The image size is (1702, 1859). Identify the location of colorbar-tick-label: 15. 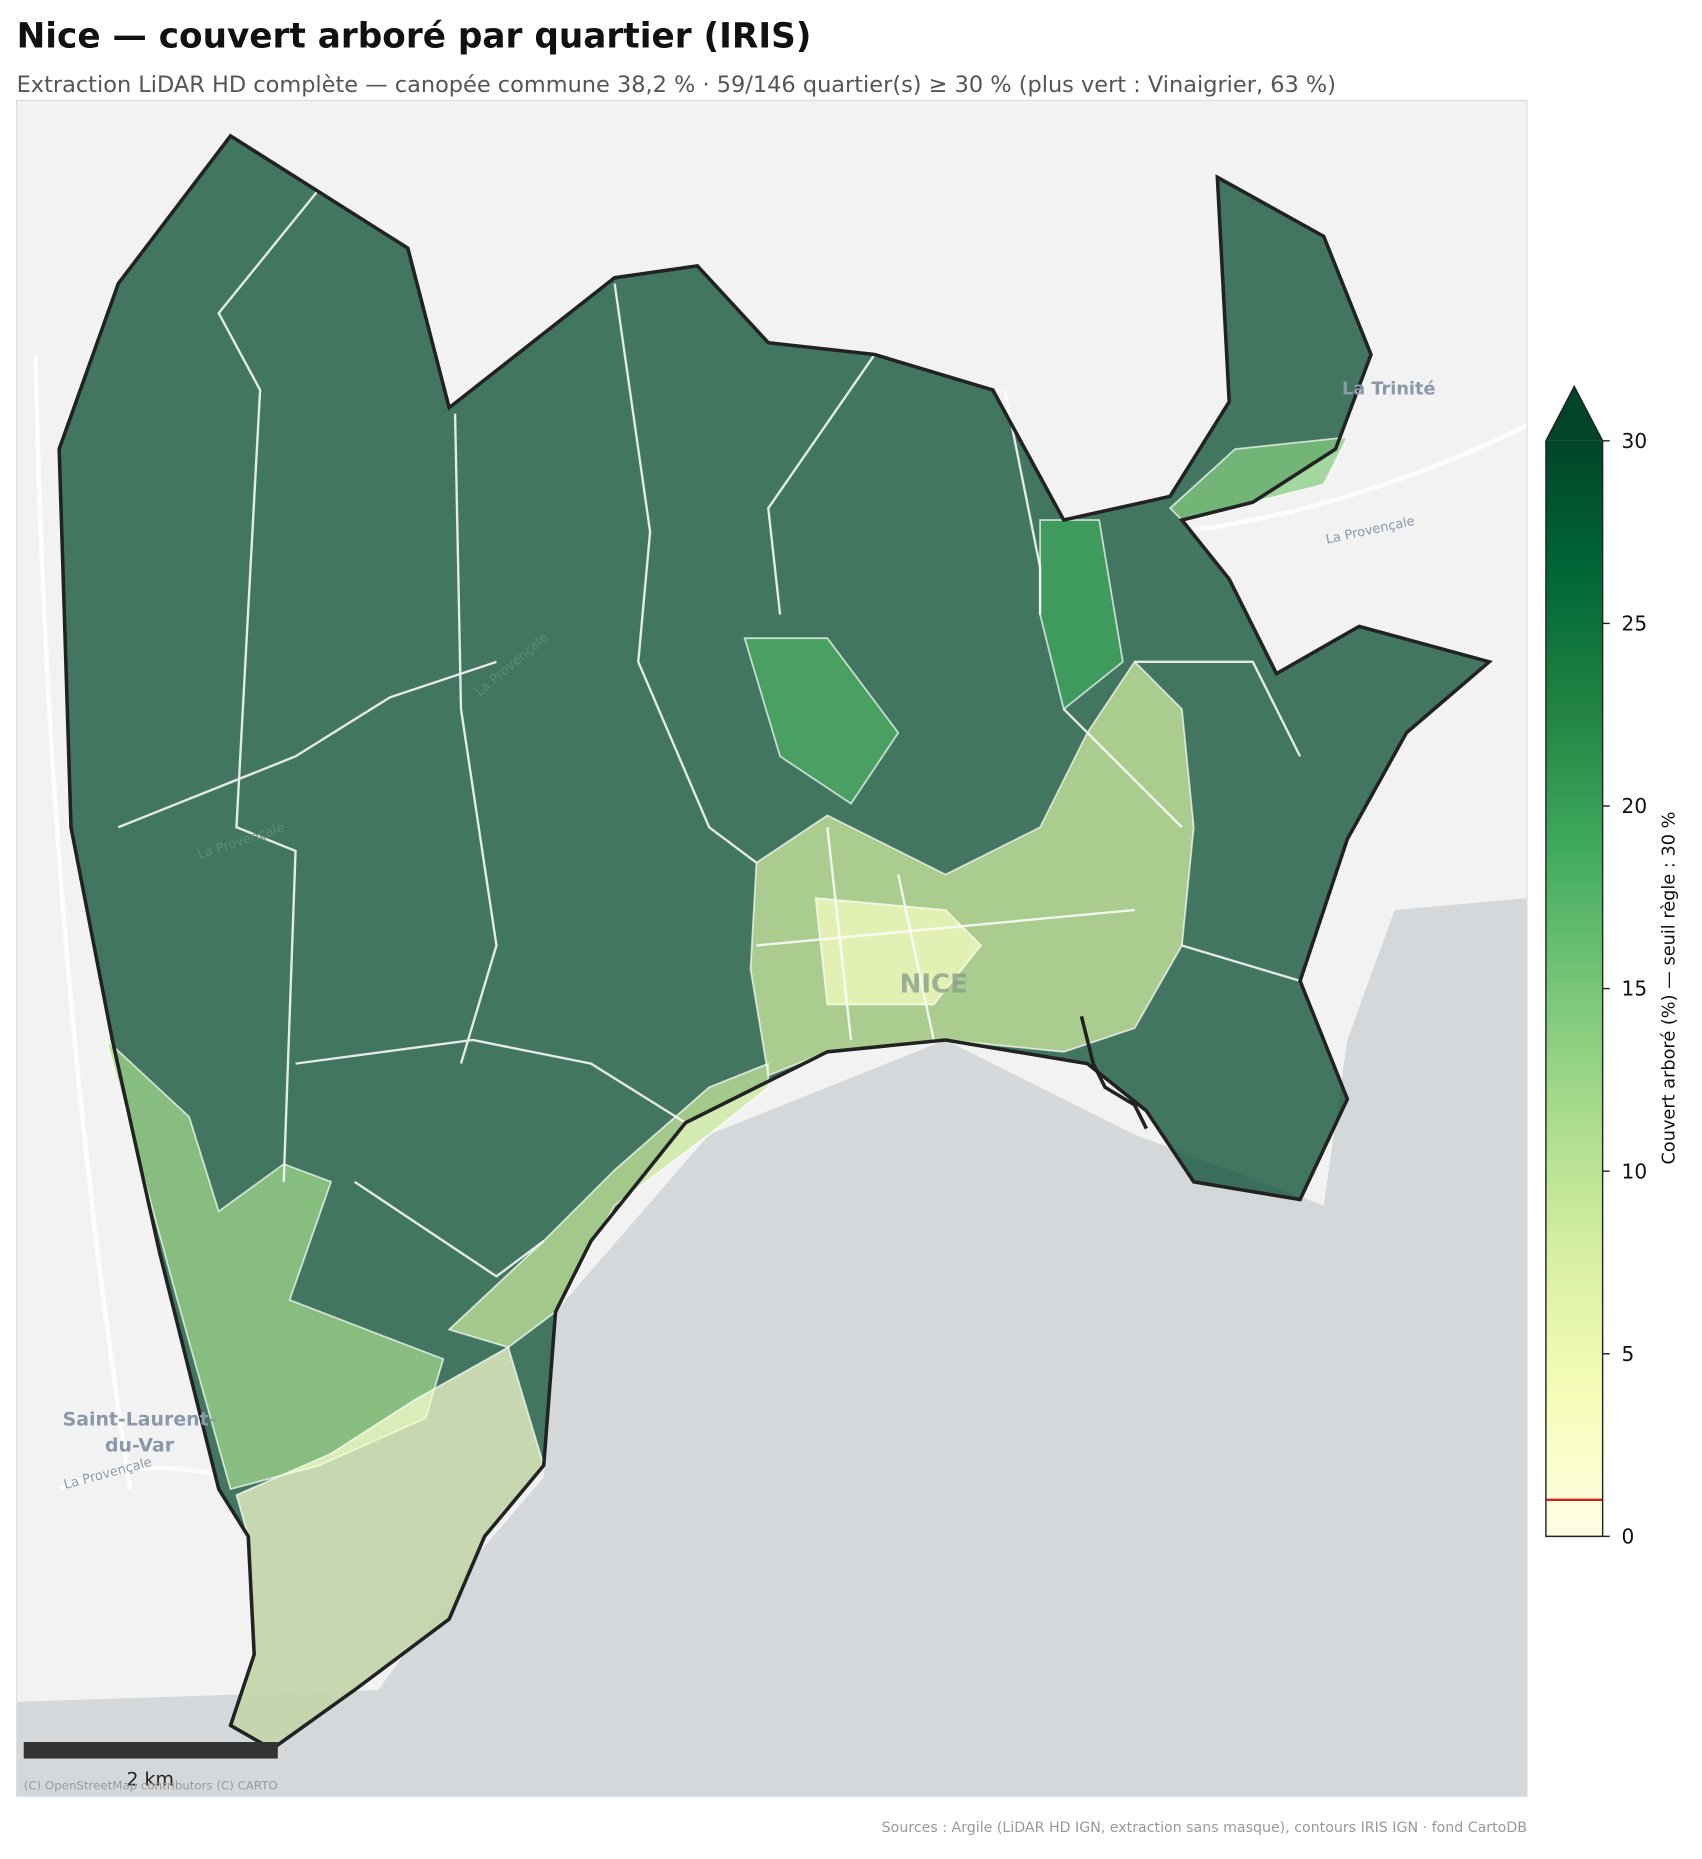
(1635, 989).